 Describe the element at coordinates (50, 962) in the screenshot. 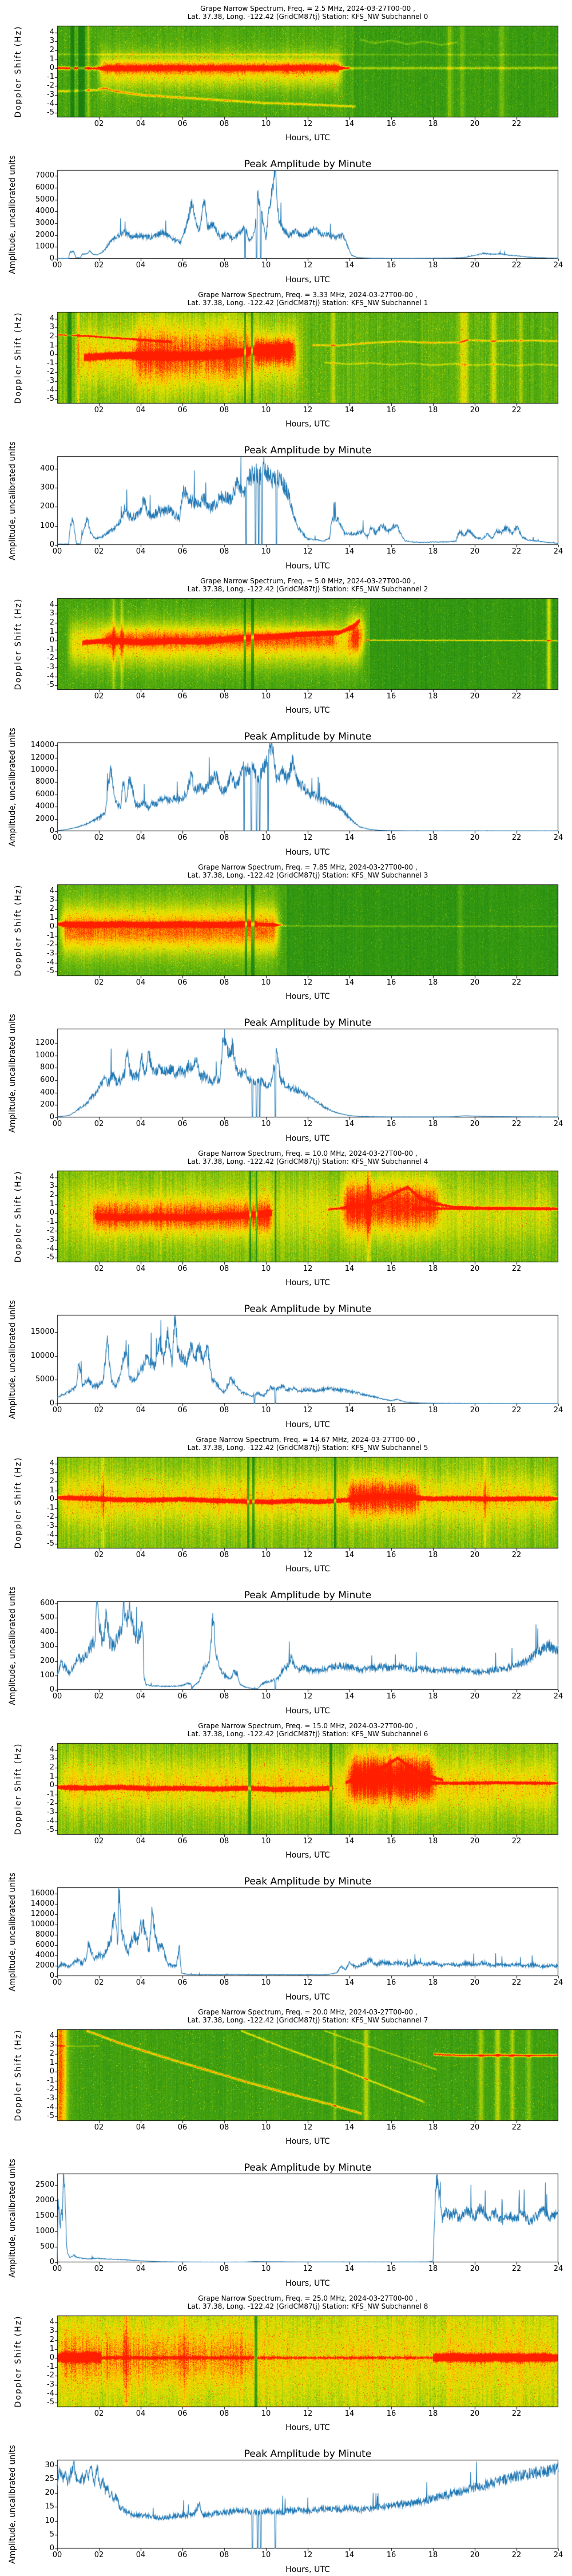

I see `spec-ytick-label: -4` at that location.